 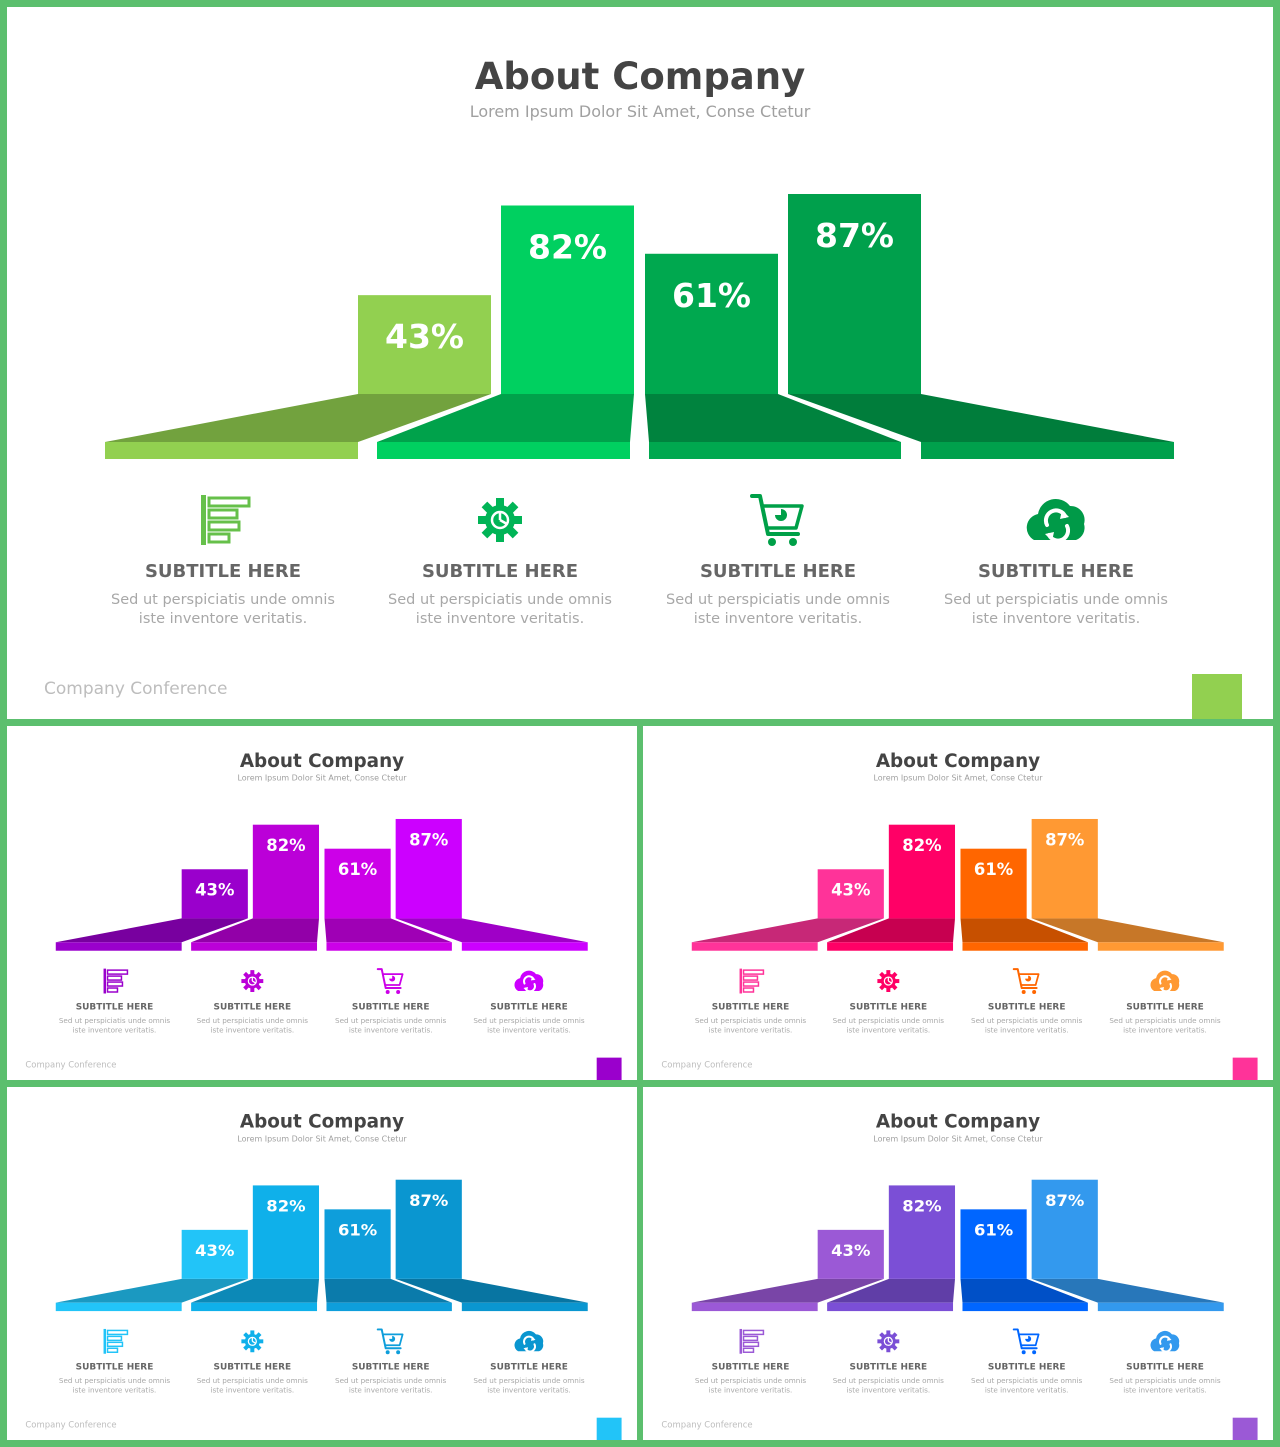 I want to click on gear-chart-icon, so click(x=252, y=1341).